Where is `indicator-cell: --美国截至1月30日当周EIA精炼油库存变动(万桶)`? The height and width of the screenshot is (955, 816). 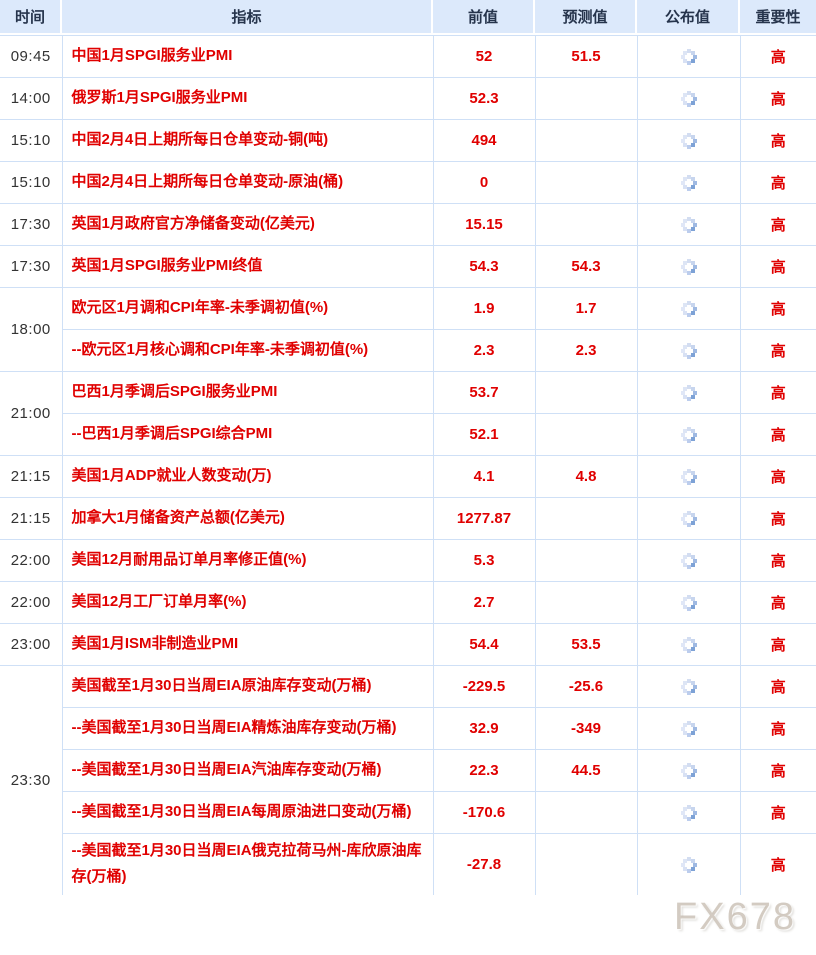
indicator-cell: --美国截至1月30日当周EIA精炼油库存变动(万桶) is located at coordinates (247, 728).